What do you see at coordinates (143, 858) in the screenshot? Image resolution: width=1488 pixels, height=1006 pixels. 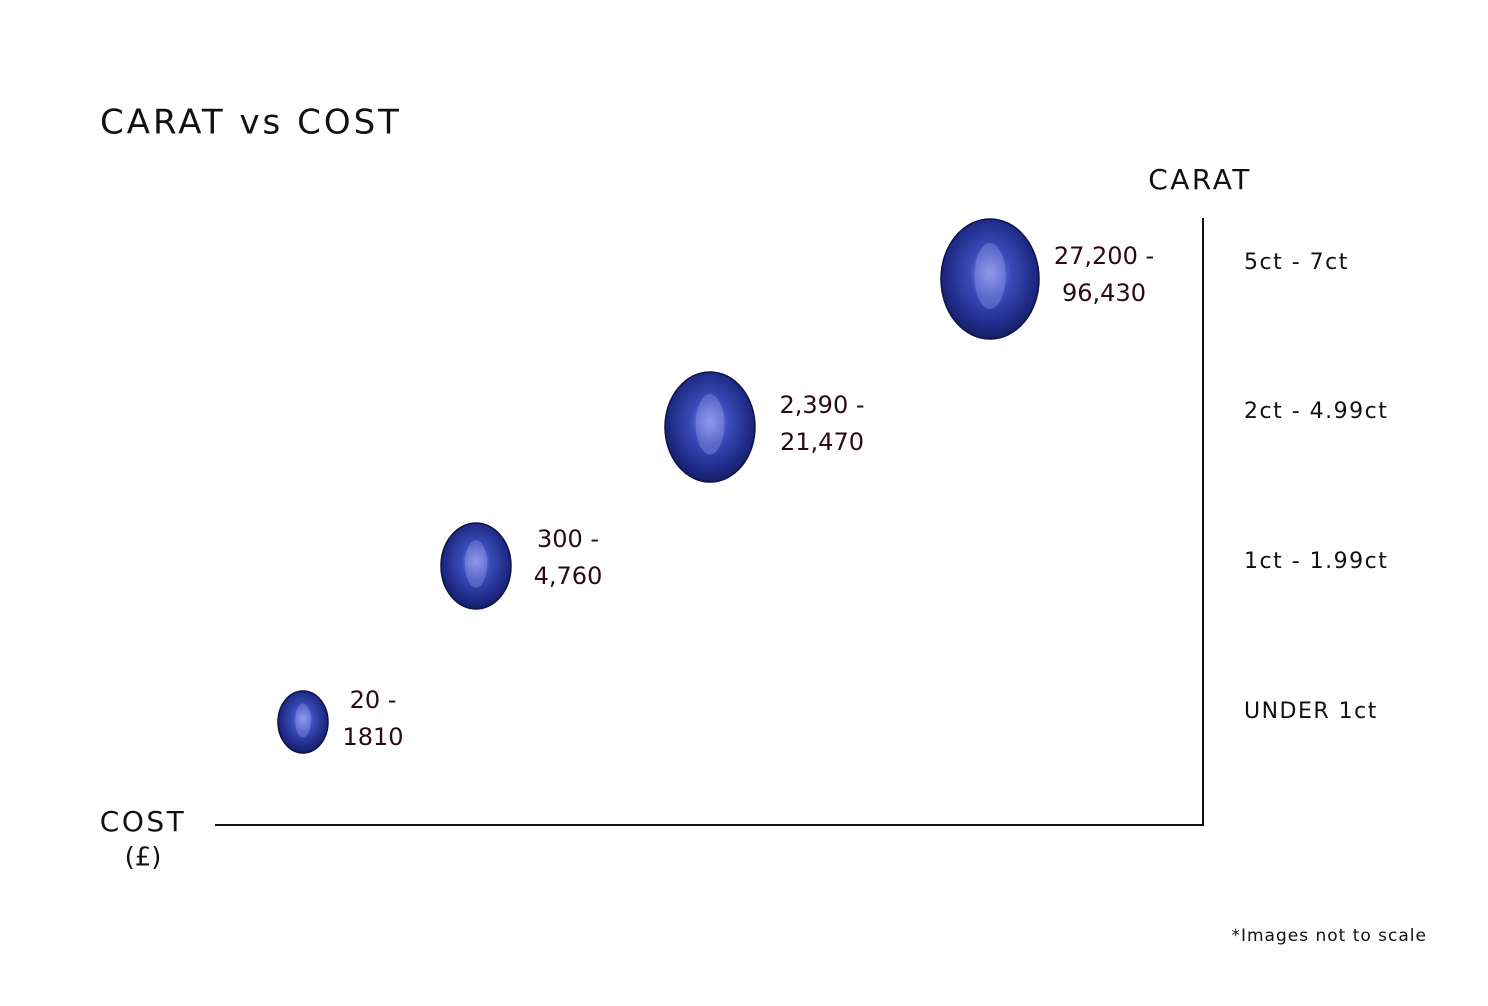 I see `x-axis-unit: (£)` at bounding box center [143, 858].